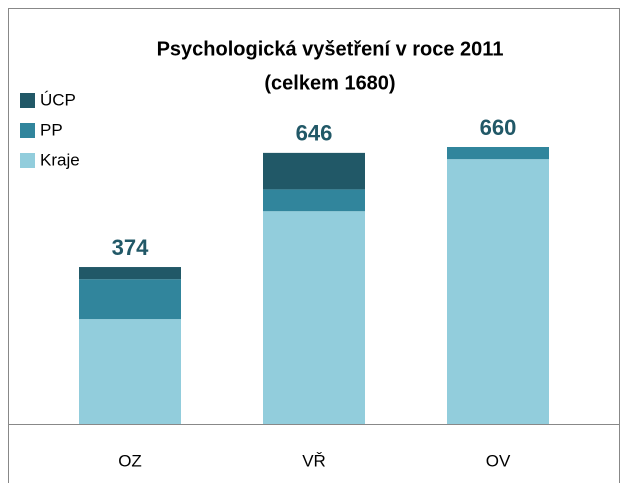  What do you see at coordinates (130, 460) in the screenshot?
I see `x-tick-label: OZ` at bounding box center [130, 460].